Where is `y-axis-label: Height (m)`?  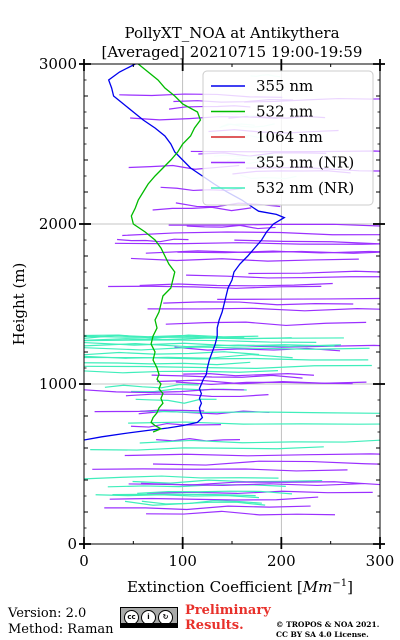 y-axis-label: Height (m) is located at coordinates (19, 304).